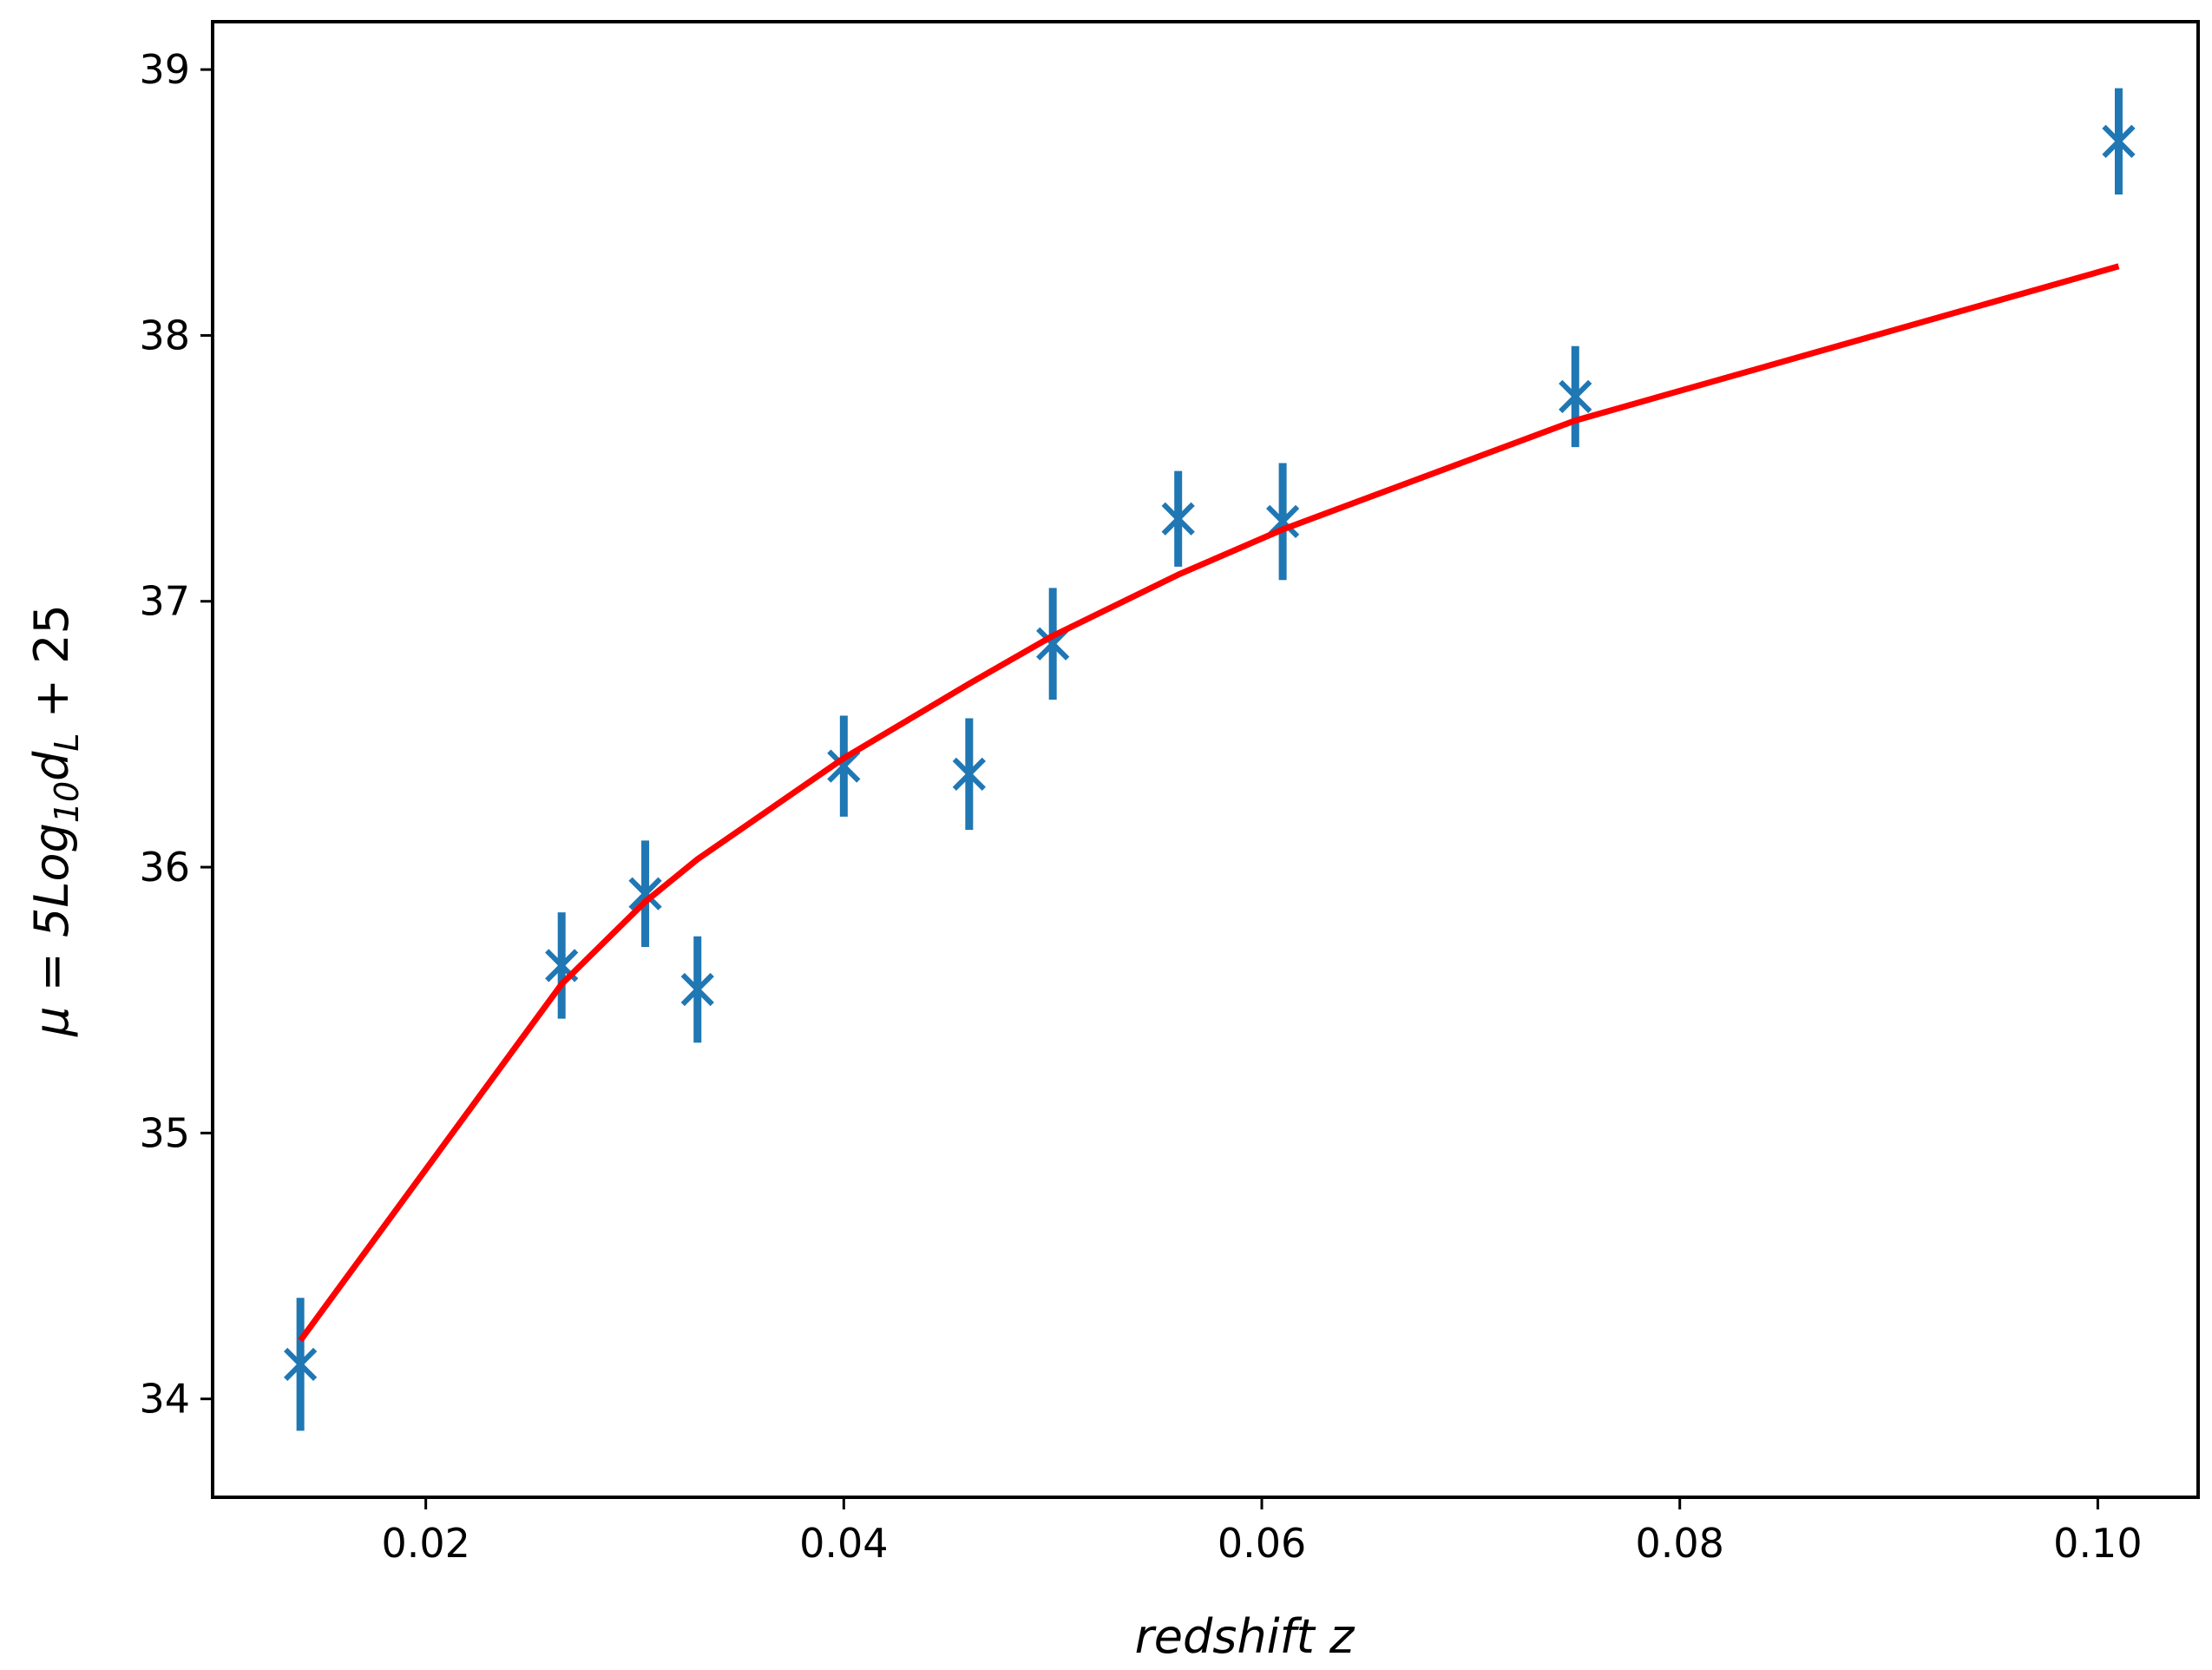  What do you see at coordinates (67, 742) in the screenshot?
I see `y-axis-label-sub2: L` at bounding box center [67, 742].